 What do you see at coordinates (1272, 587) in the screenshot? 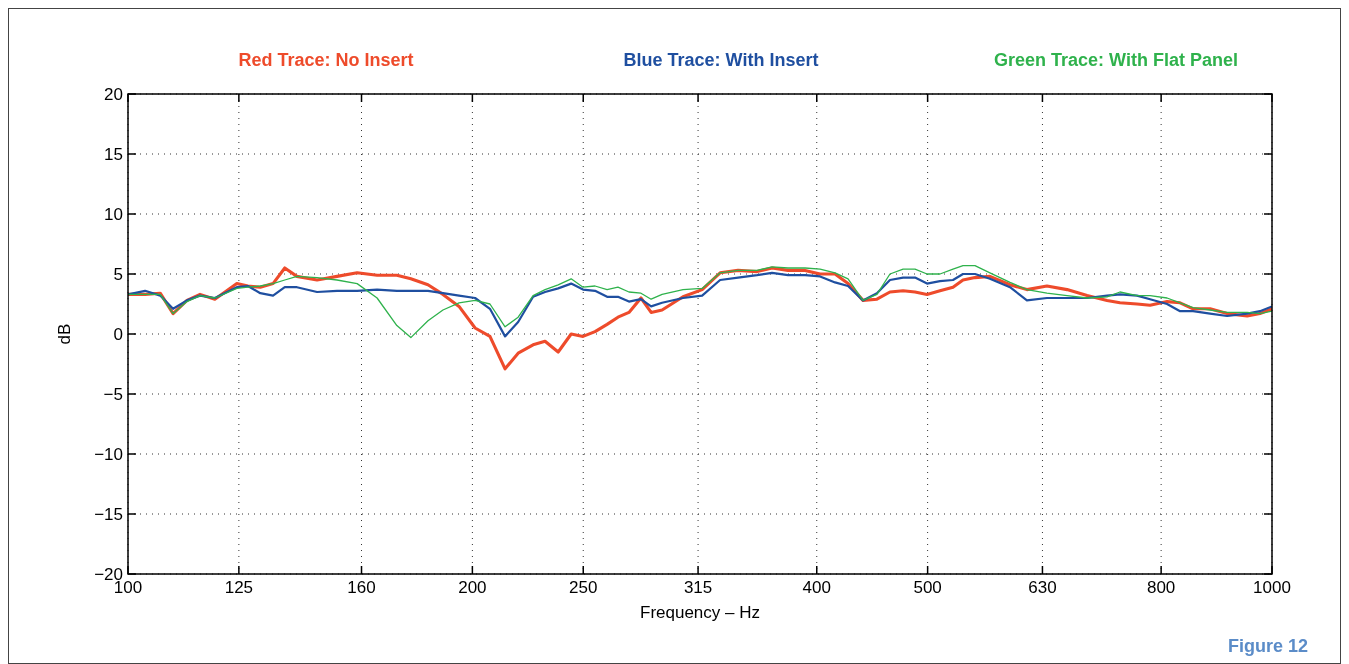
I see `x-tick-label: 1000` at bounding box center [1272, 587].